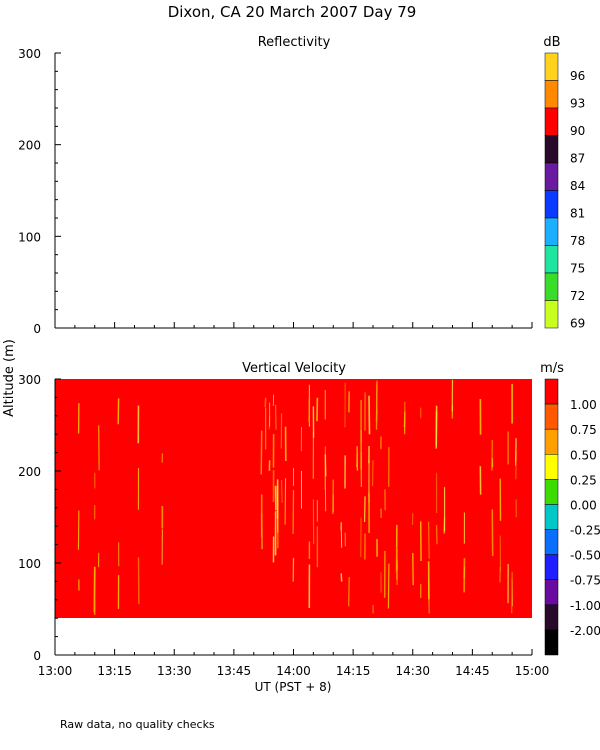 Image resolution: width=600 pixels, height=750 pixels. I want to click on colorbar-label: 75, so click(577, 269).